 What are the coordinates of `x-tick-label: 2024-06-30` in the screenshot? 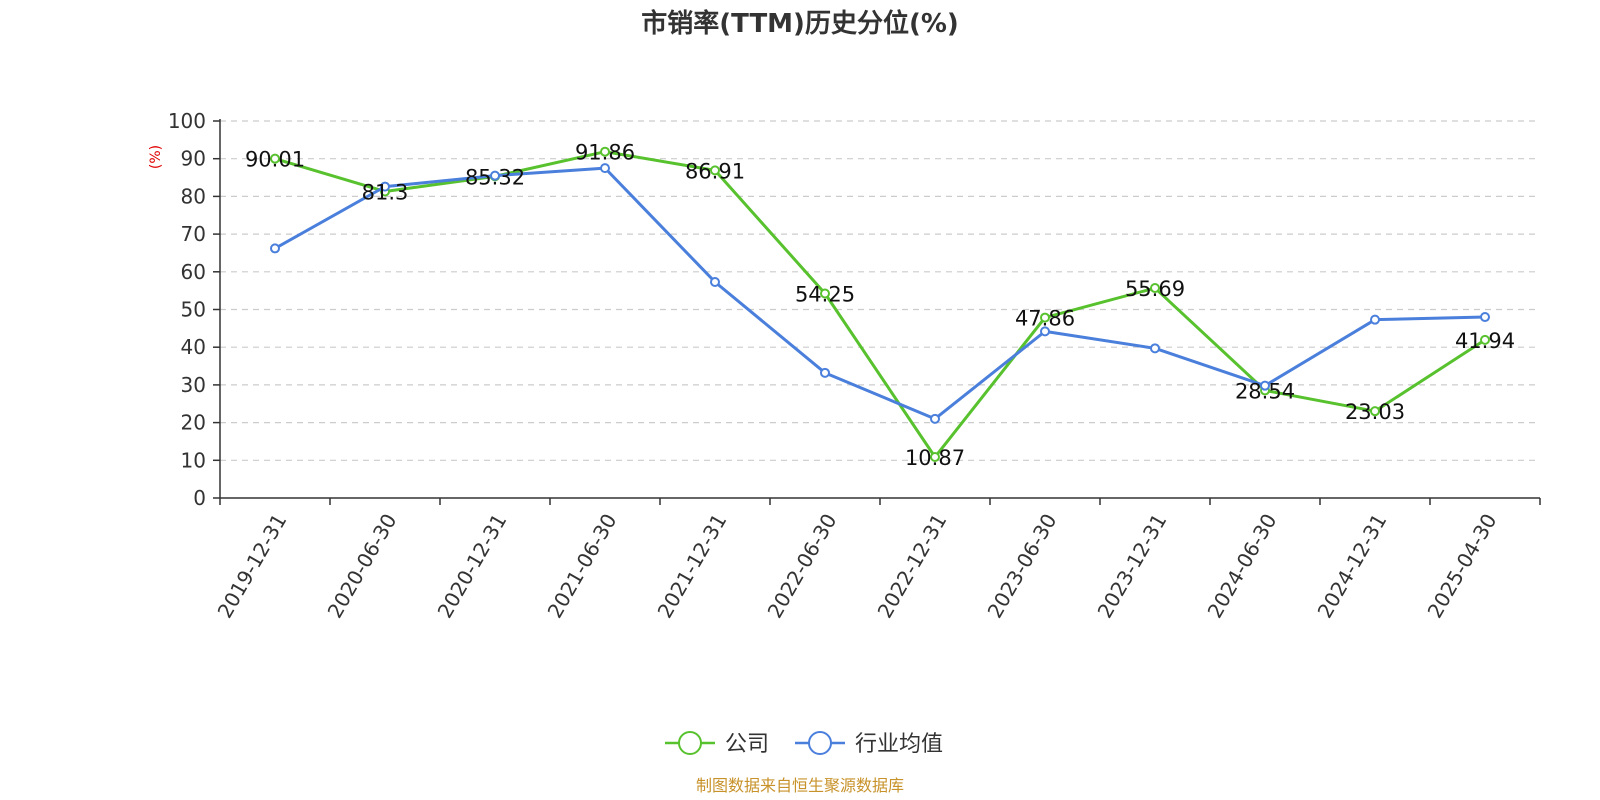 It's located at (1242, 566).